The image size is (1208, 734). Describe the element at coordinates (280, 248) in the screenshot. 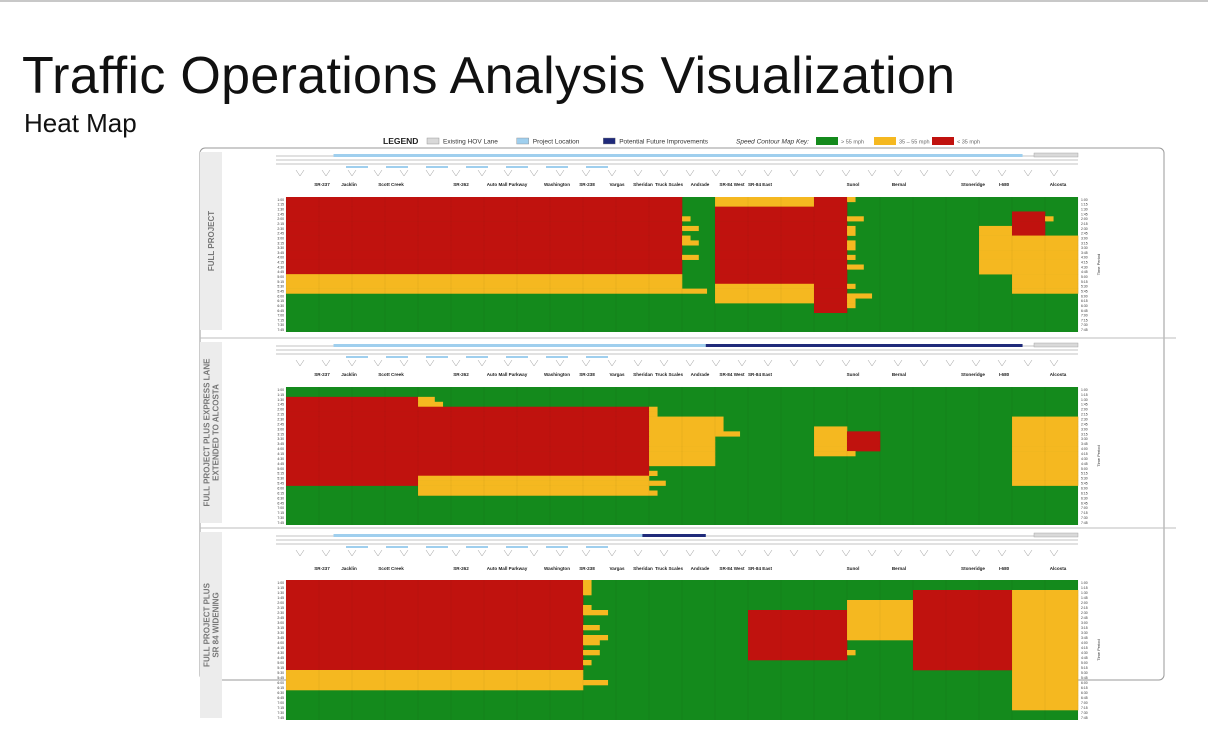

I see `time-label-left: 3:30` at that location.